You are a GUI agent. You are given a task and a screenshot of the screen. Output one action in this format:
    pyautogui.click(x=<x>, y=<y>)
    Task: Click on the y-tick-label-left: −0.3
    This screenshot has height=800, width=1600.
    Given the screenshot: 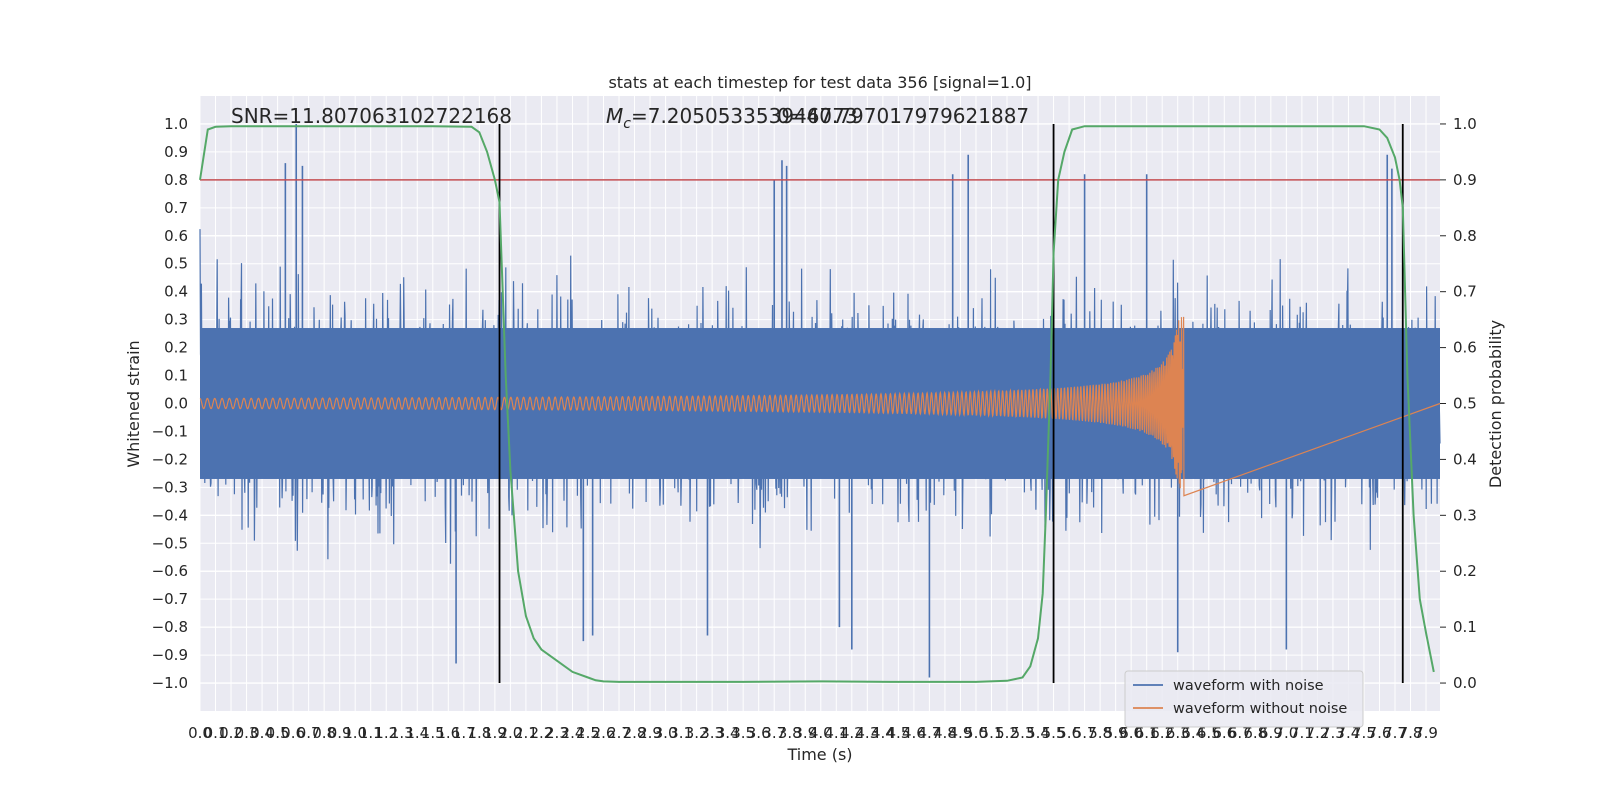 What is the action you would take?
    pyautogui.click(x=170, y=487)
    